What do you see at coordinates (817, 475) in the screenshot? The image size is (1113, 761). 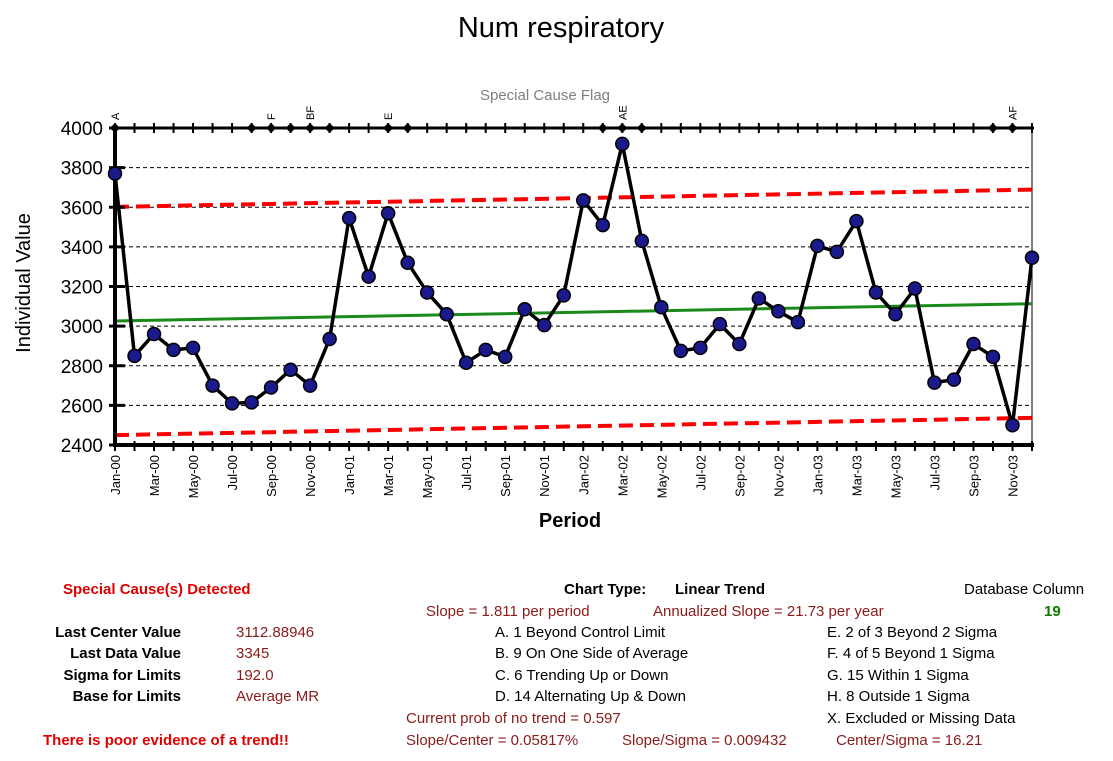 I see `x-tick-label: Jan-03` at bounding box center [817, 475].